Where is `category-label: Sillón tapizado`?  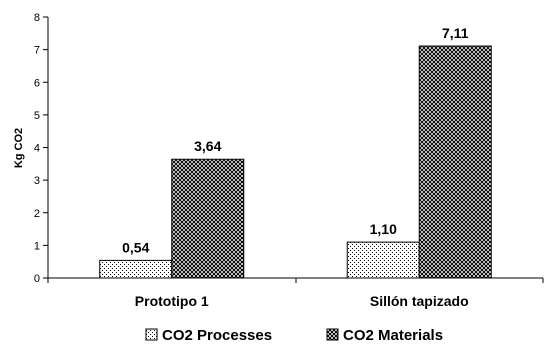
category-label: Sillón tapizado is located at coordinates (419, 301).